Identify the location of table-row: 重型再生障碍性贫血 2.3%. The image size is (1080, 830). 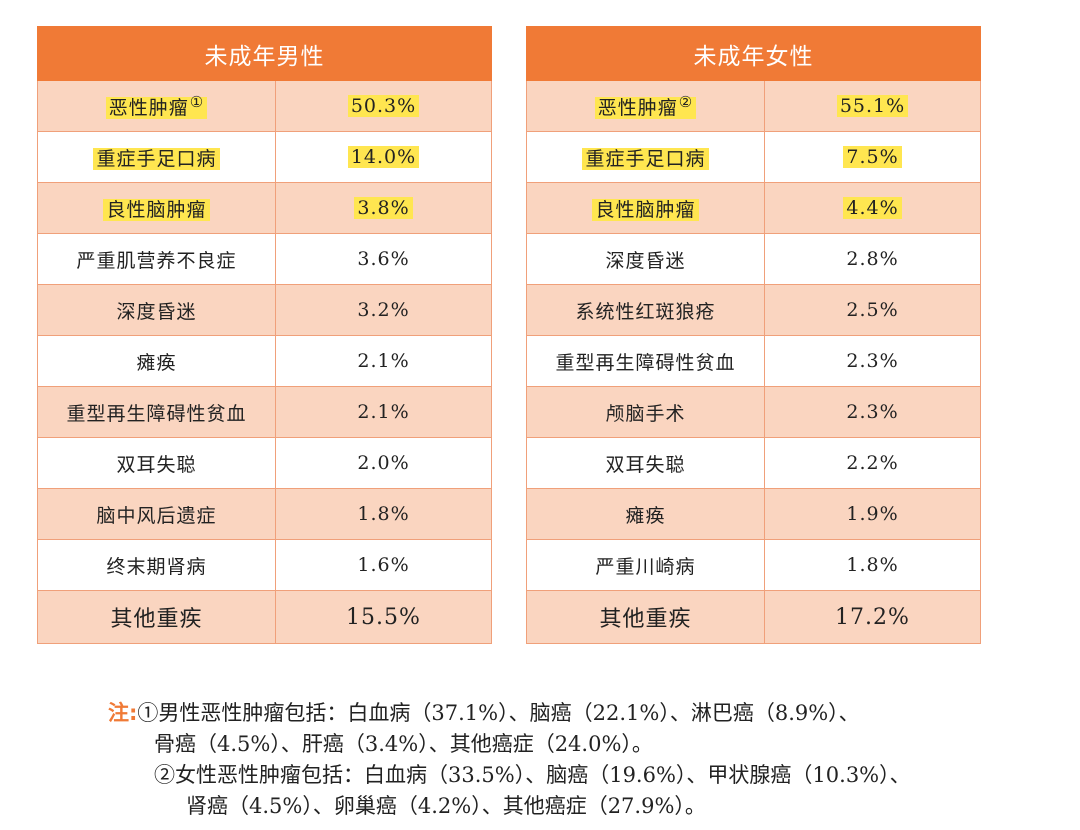
(753, 361).